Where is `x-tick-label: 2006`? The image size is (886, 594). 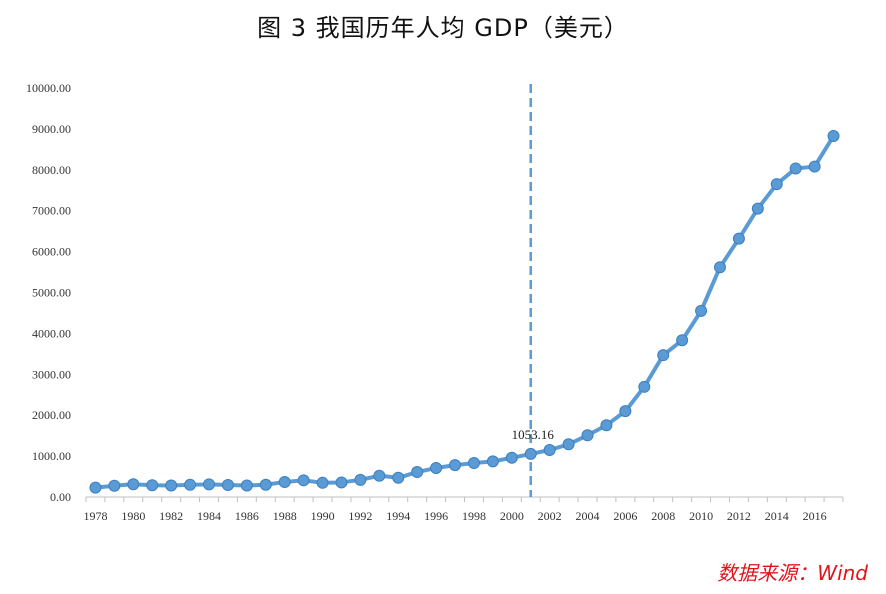
x-tick-label: 2006 is located at coordinates (625, 516).